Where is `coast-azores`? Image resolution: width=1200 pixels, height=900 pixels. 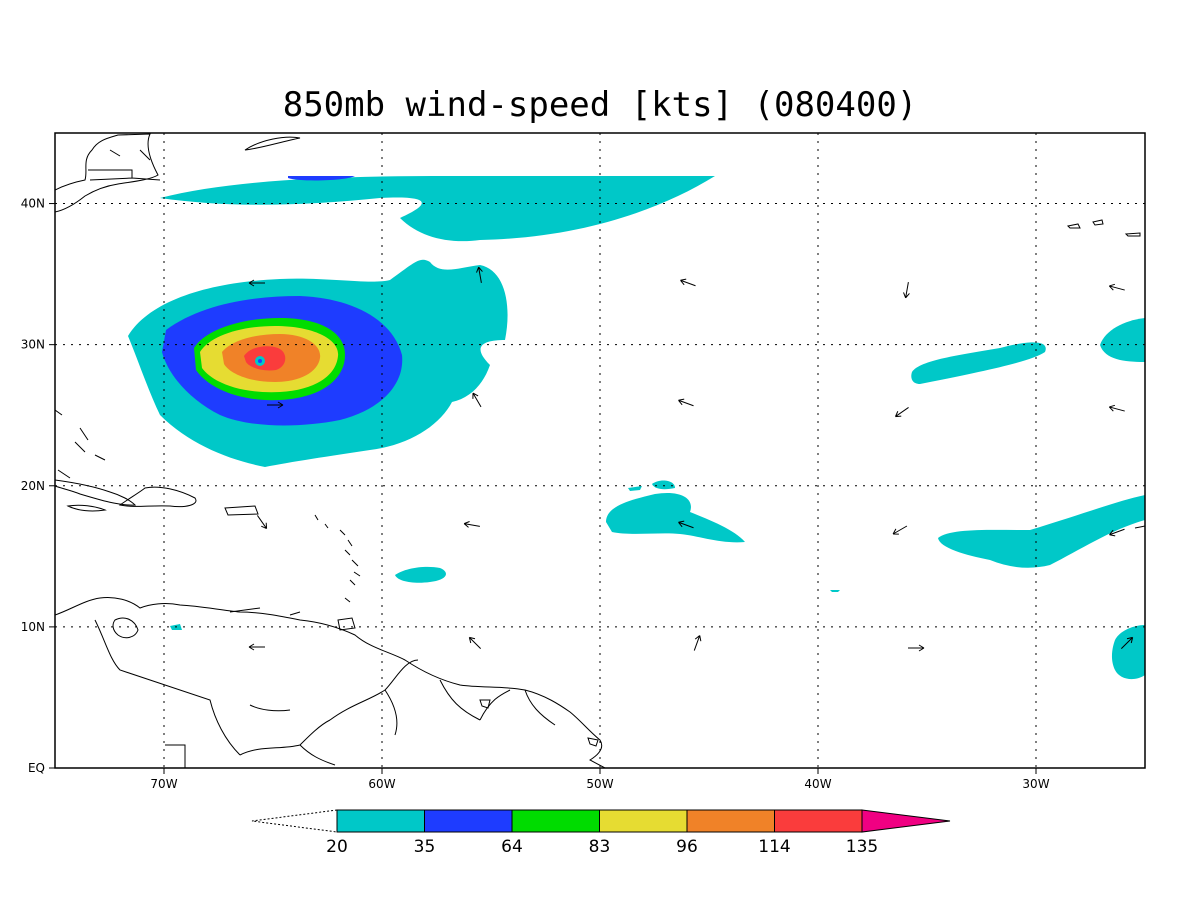 coast-azores is located at coordinates (1103, 228).